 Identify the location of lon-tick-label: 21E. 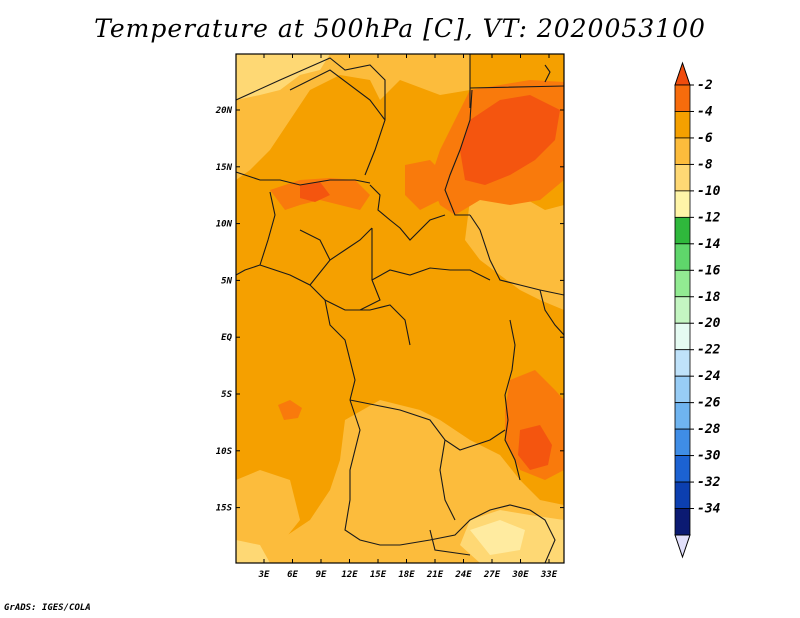
(435, 575).